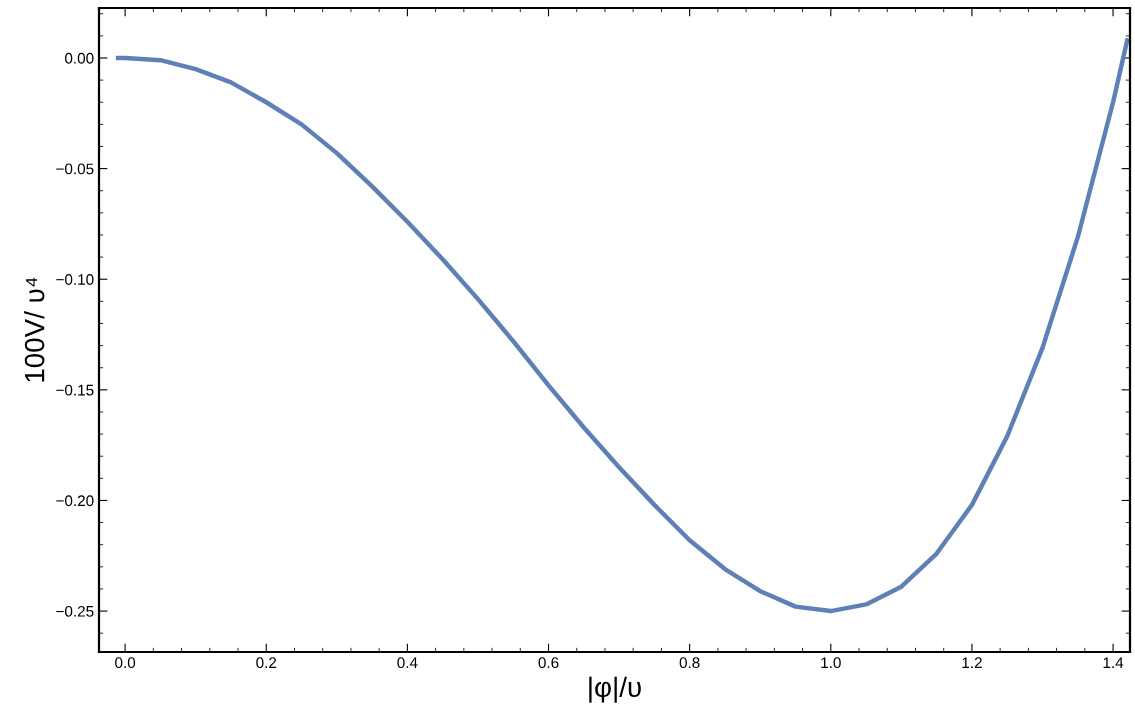  Describe the element at coordinates (689, 663) in the screenshot. I see `x-tick-label: 0.8` at that location.